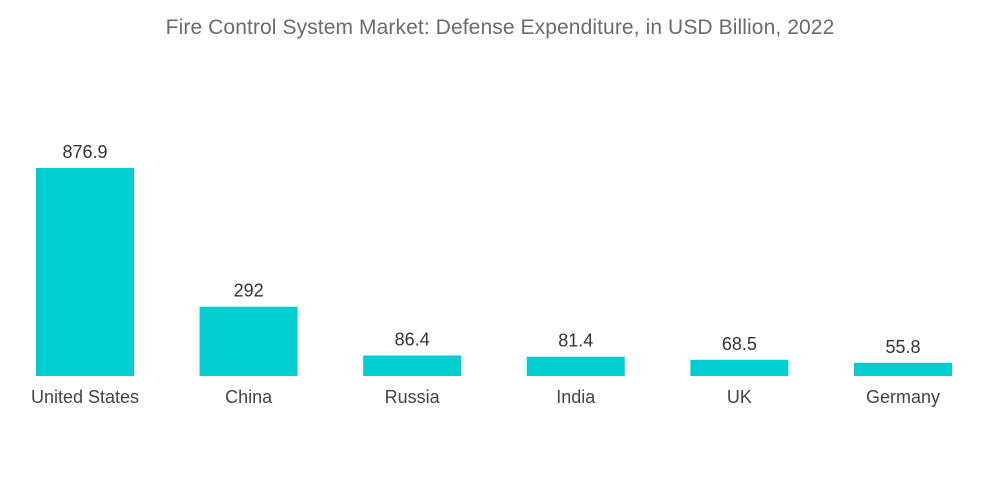  I want to click on bar-china, so click(248, 341).